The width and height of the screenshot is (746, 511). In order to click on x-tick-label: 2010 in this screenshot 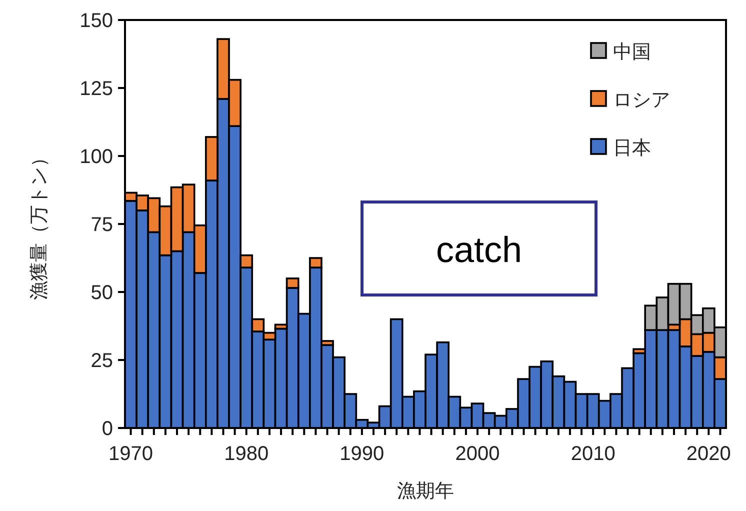, I will do `click(593, 454)`.